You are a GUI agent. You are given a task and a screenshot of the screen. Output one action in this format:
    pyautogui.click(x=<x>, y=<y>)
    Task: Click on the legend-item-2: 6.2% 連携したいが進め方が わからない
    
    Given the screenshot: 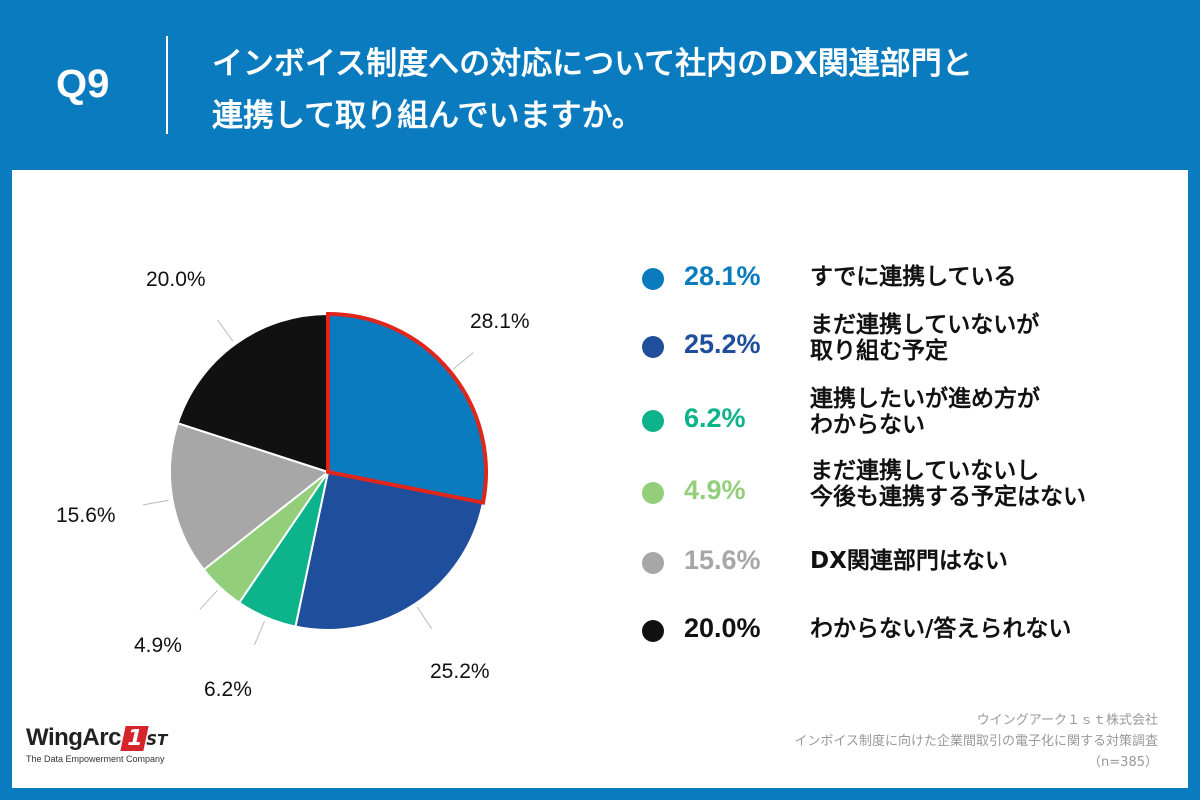 What is the action you would take?
    pyautogui.click(x=902, y=423)
    